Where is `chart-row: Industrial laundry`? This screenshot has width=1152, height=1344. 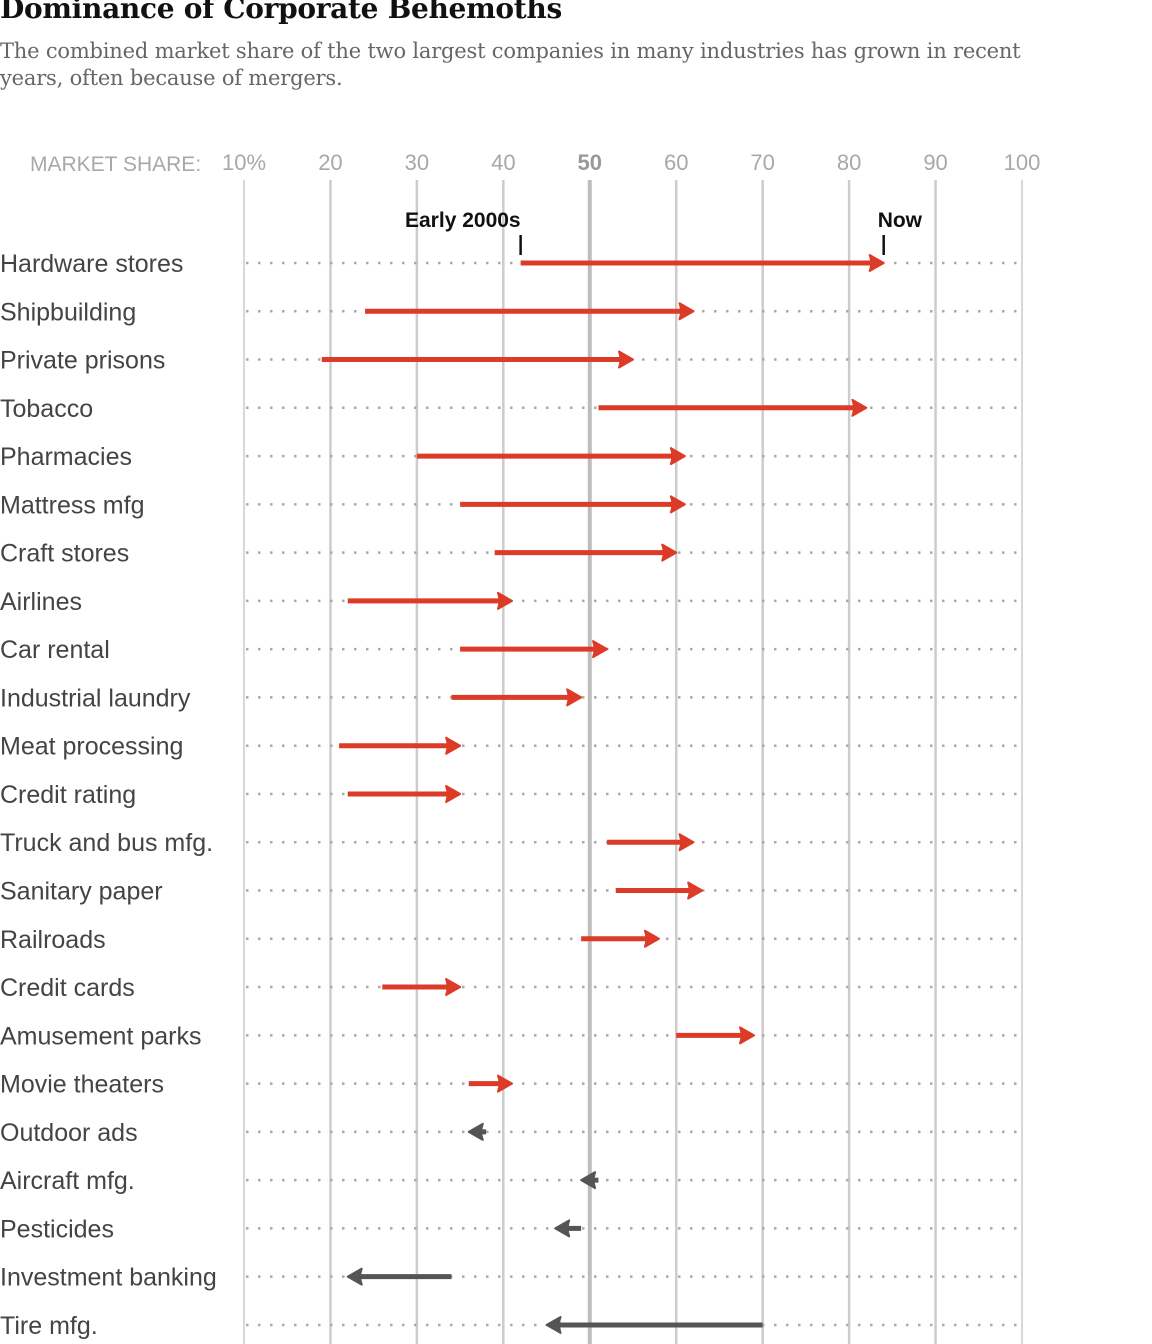 chart-row: Industrial laundry is located at coordinates (511, 698).